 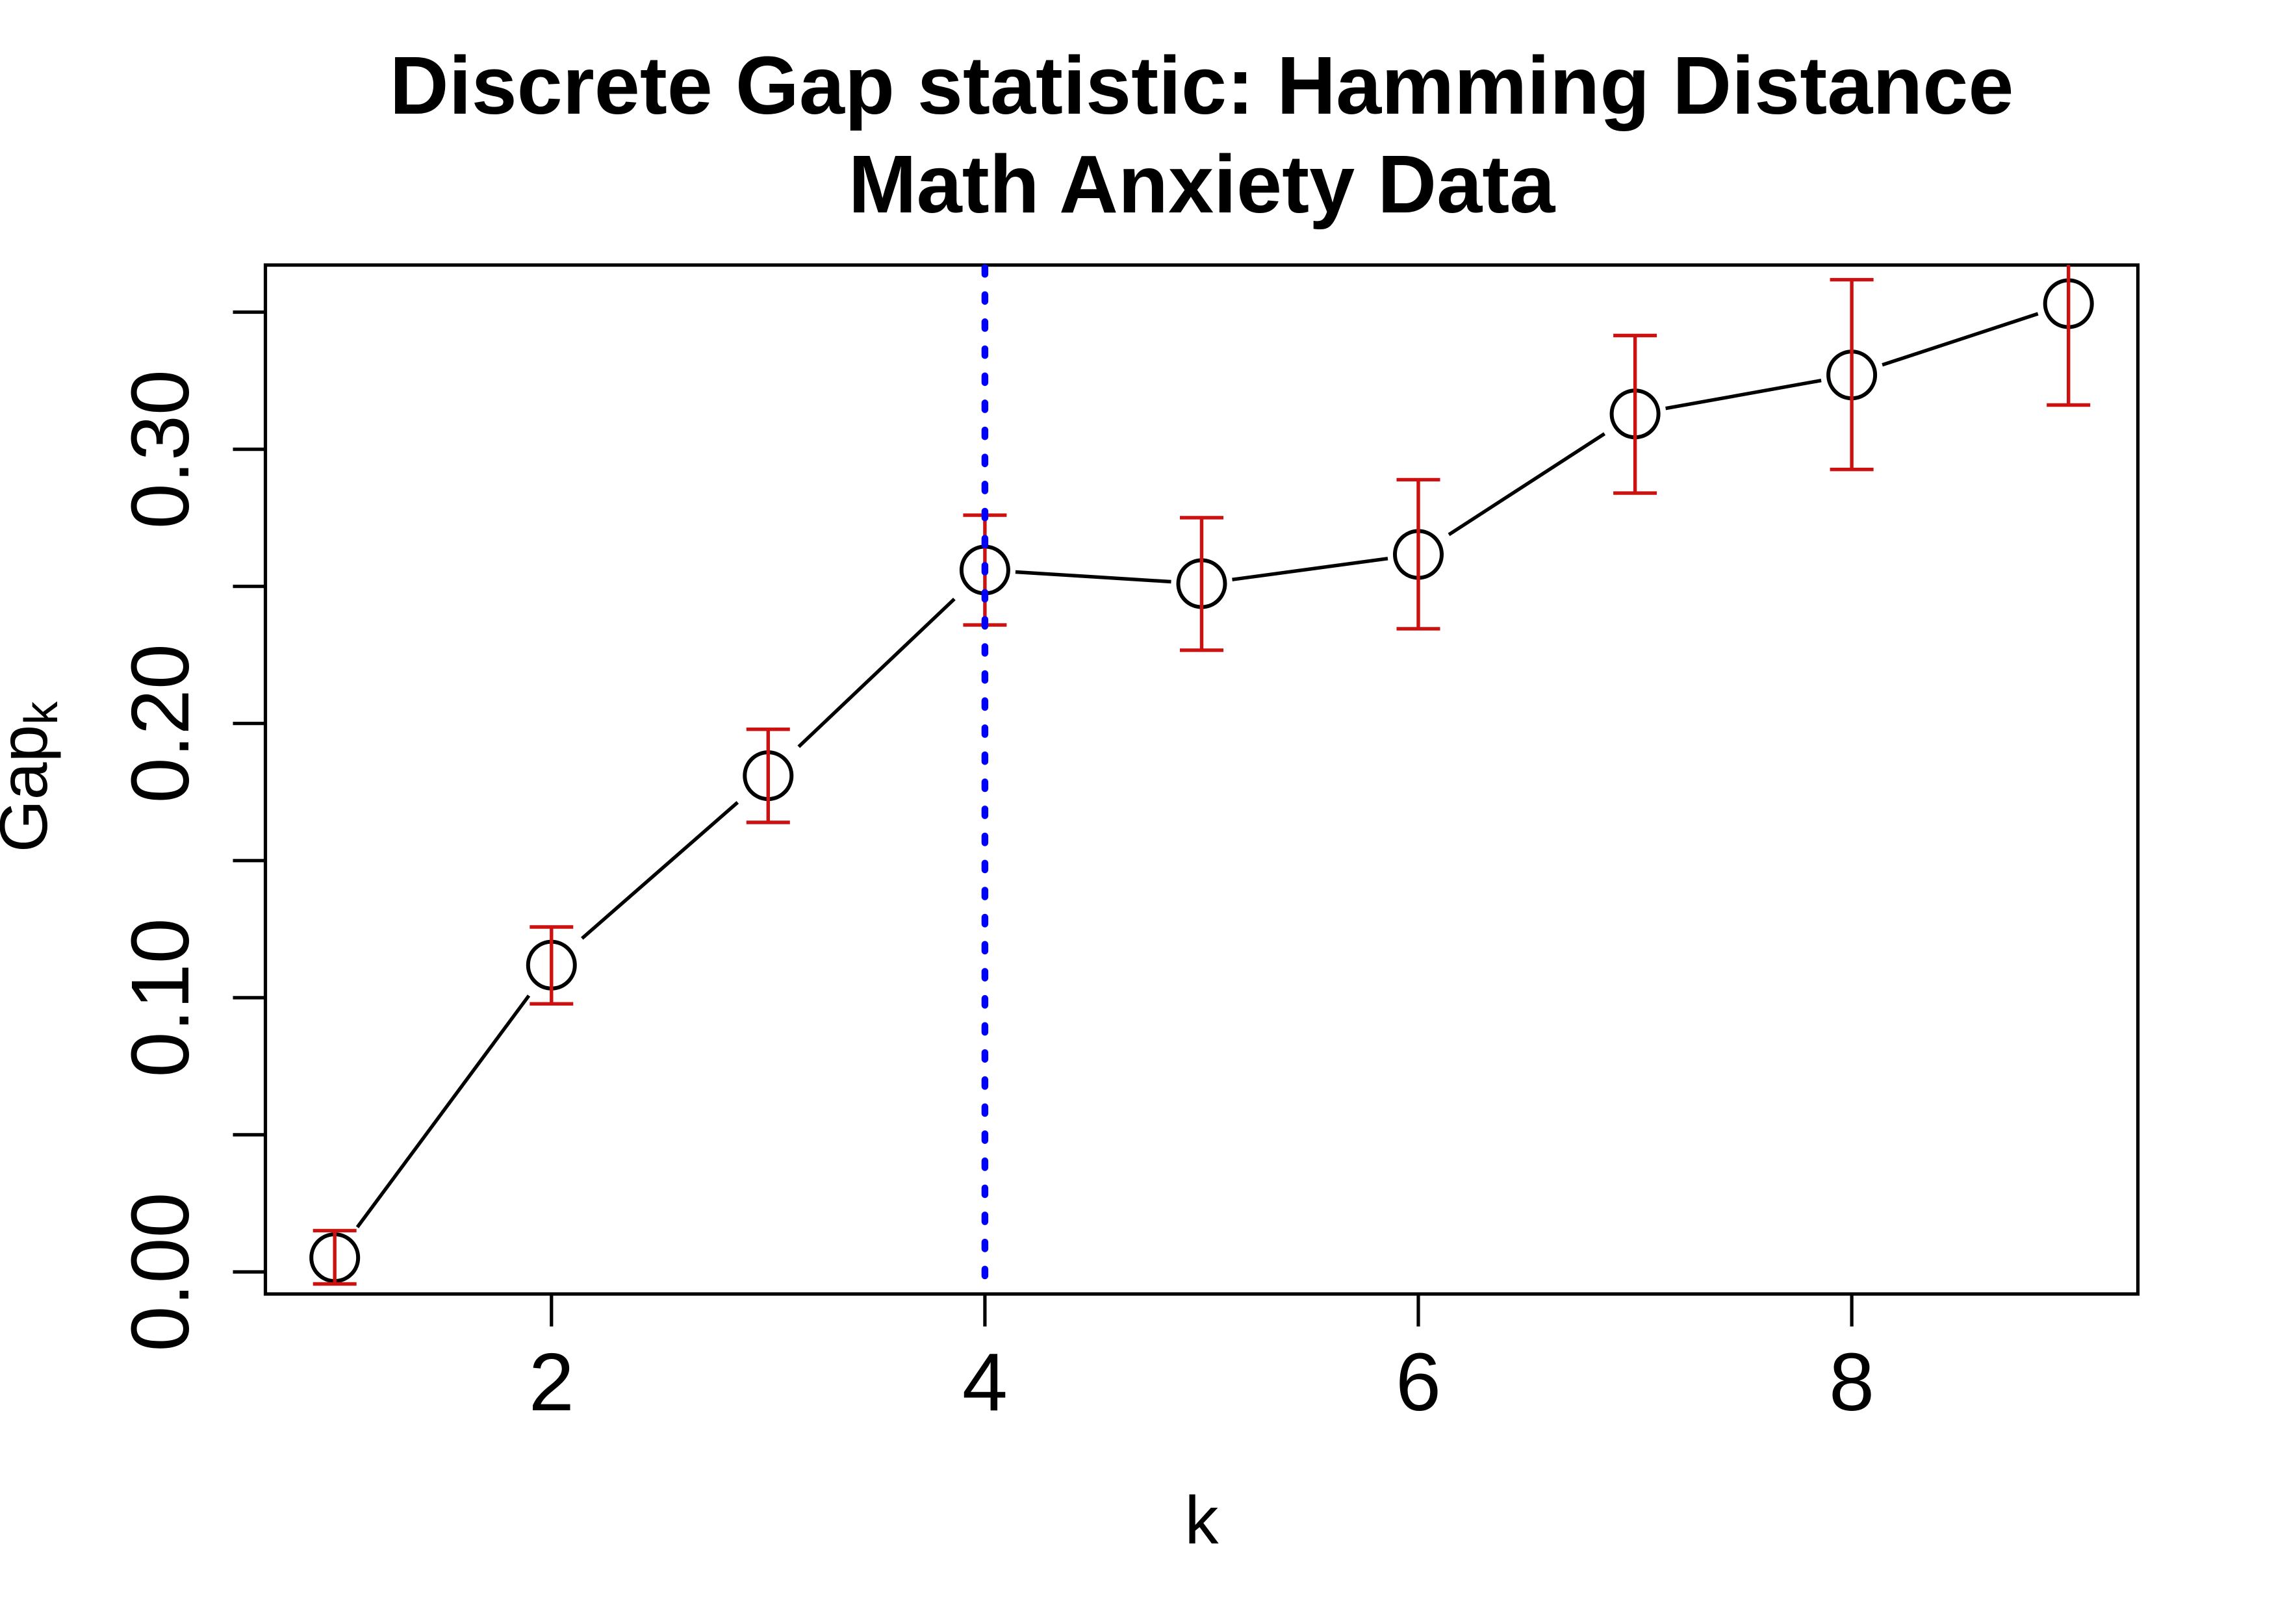 What do you see at coordinates (551, 1382) in the screenshot?
I see `svg-text: 2` at bounding box center [551, 1382].